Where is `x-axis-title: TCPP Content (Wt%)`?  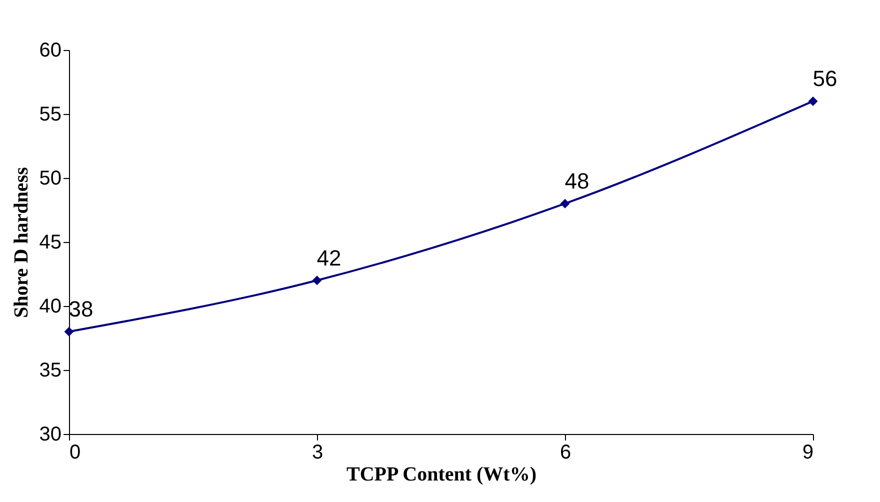
x-axis-title: TCPP Content (Wt%) is located at coordinates (441, 475).